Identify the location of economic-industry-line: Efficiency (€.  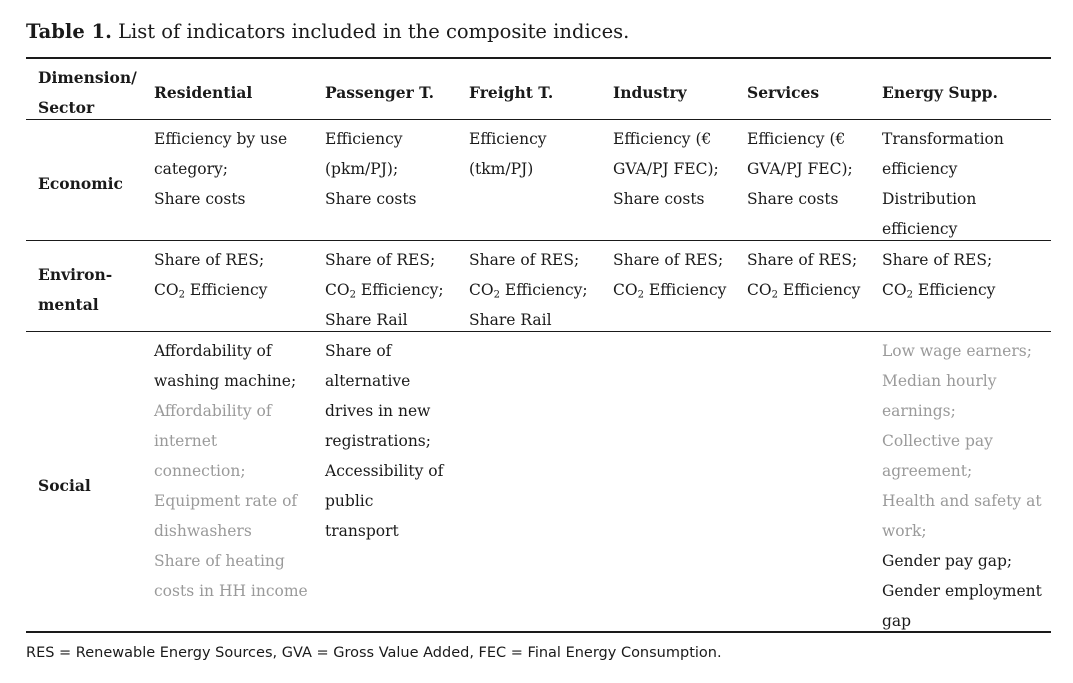
(662, 139).